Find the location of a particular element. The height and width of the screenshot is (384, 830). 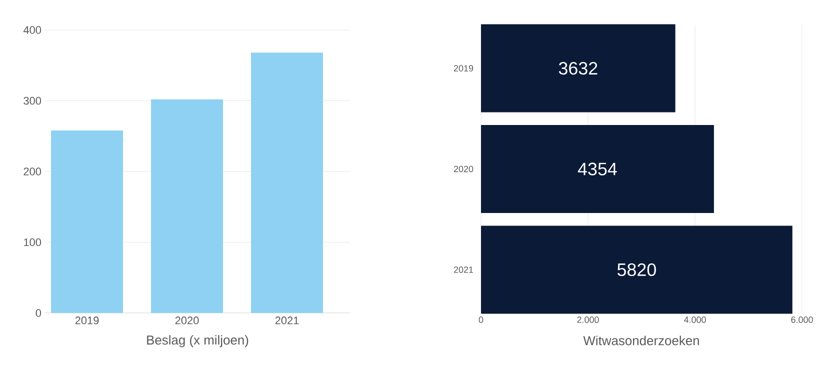

x-tick-label: 0 is located at coordinates (481, 319).